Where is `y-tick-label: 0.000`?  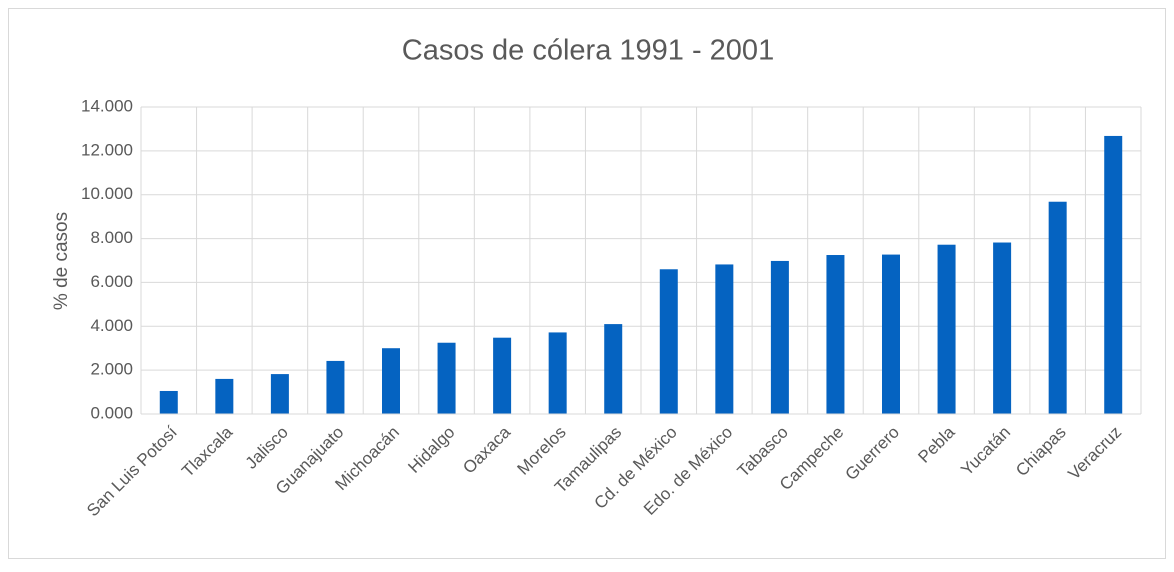
y-tick-label: 0.000 is located at coordinates (111, 412).